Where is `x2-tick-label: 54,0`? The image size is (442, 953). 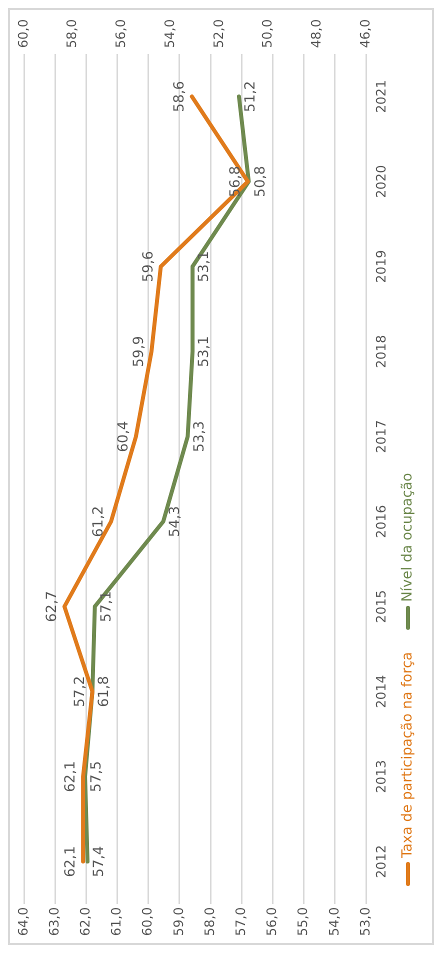
x2-tick-label: 54,0 is located at coordinates (170, 33).